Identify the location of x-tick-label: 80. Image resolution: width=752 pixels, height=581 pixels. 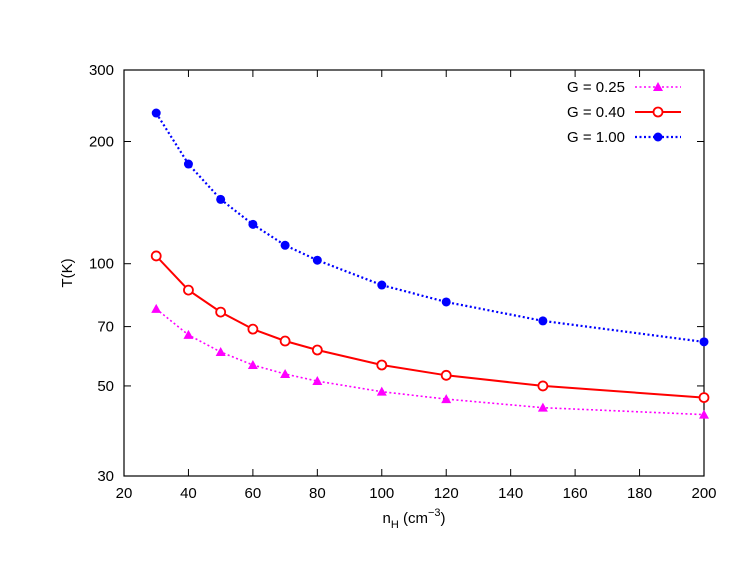
(317, 493).